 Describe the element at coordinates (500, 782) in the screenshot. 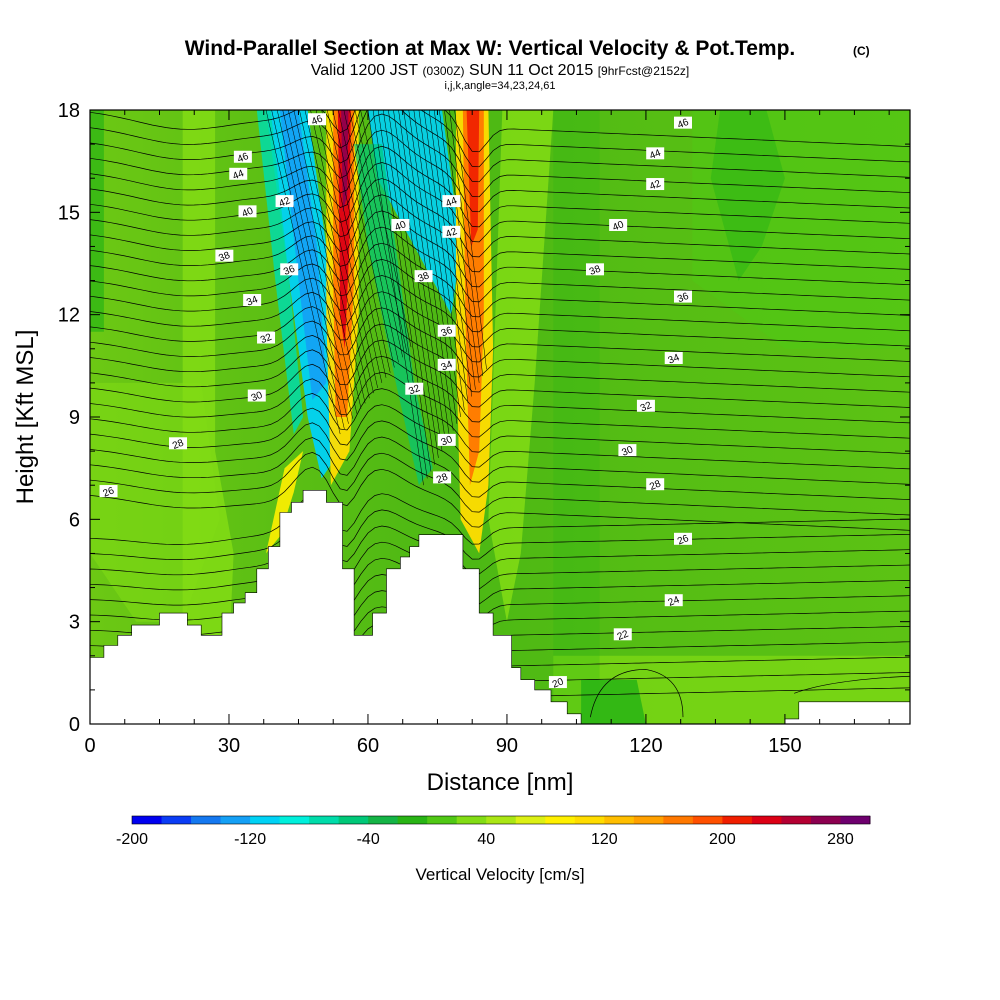

I see `x-axis-label: Distance [nm]` at that location.